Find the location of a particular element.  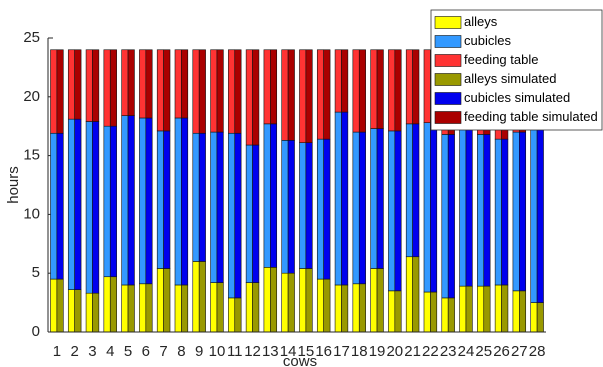

x-tick-label: 11 is located at coordinates (235, 351).